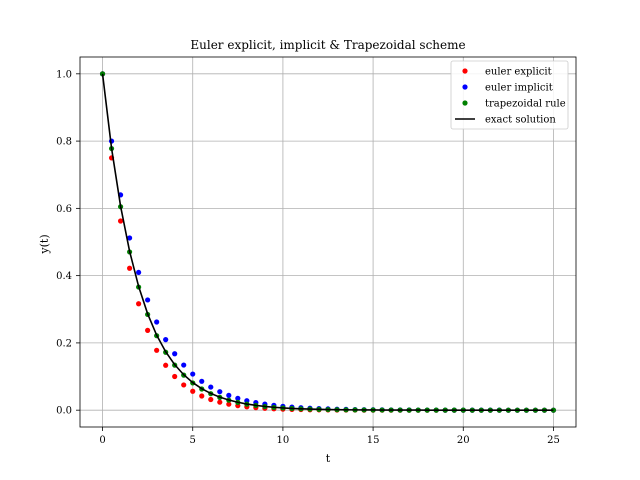 Image resolution: width=640 pixels, height=480 pixels. I want to click on x-axis-label: t, so click(328, 458).